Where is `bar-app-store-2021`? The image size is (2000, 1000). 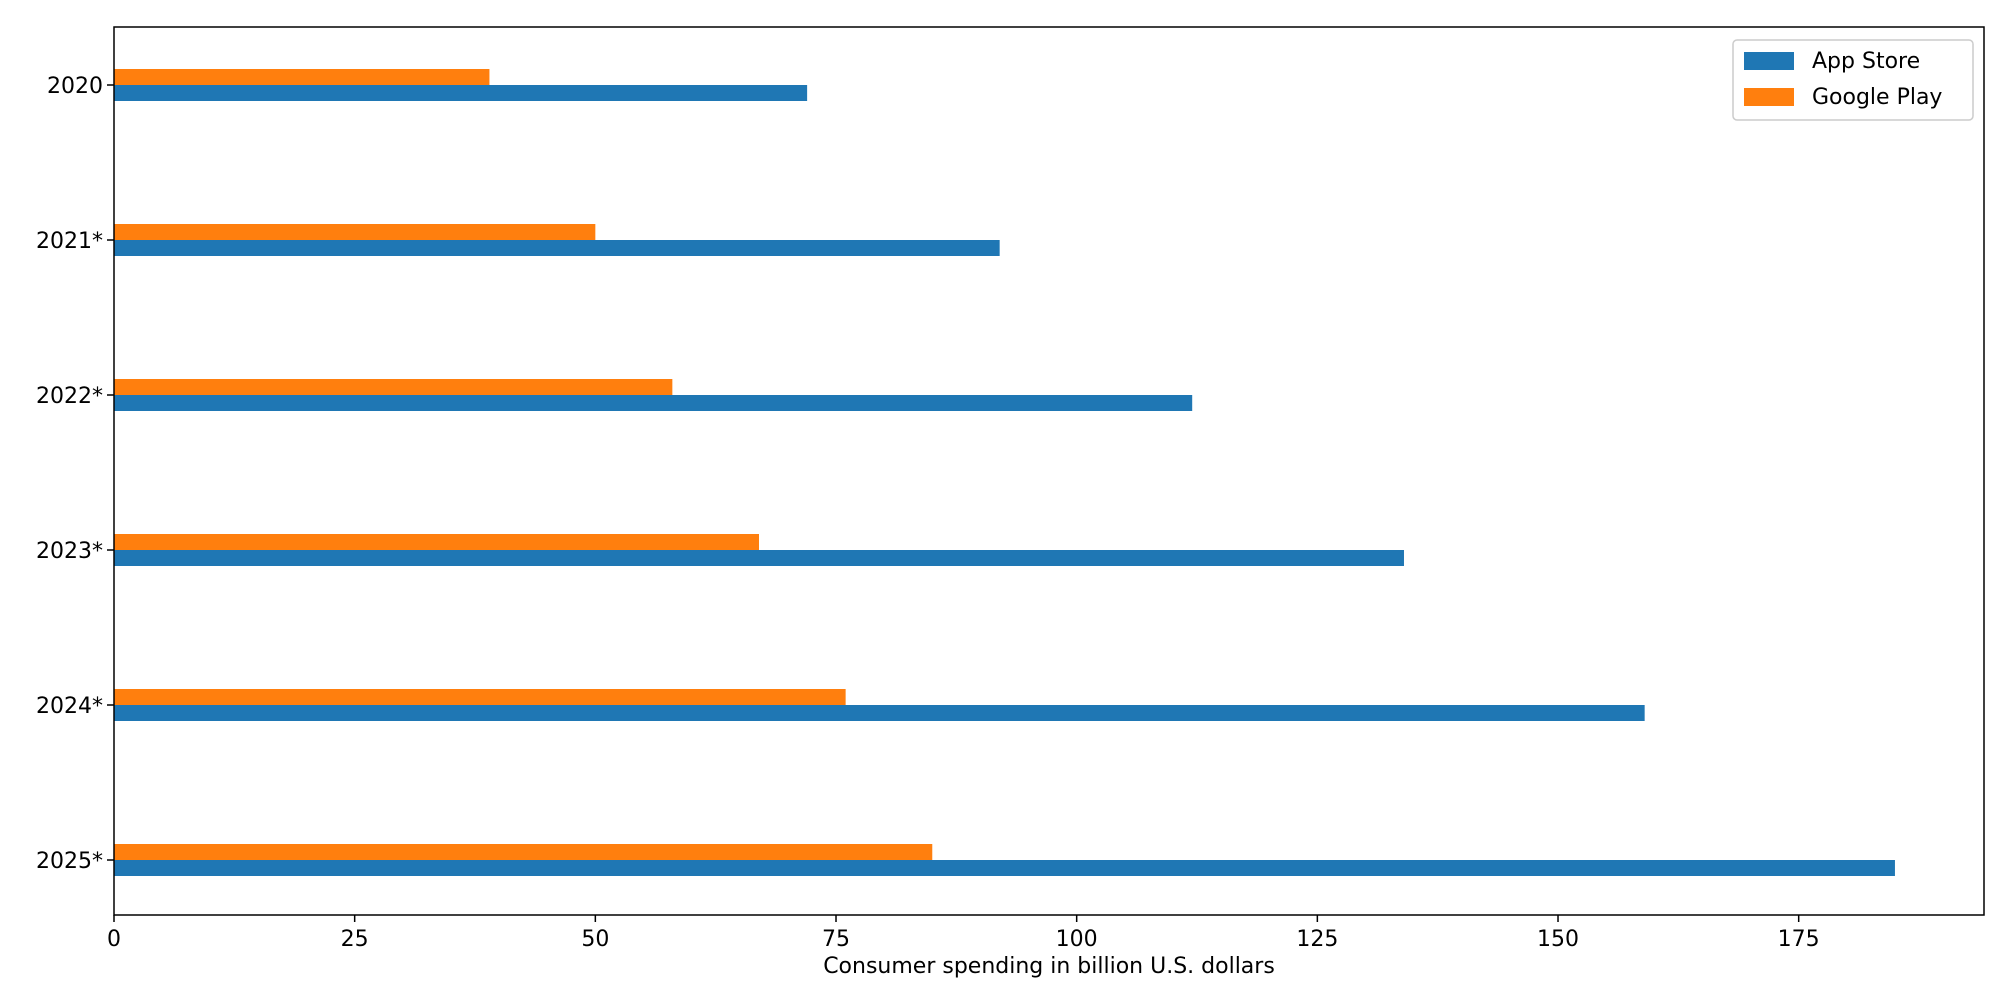
bar-app-store-2021 is located at coordinates (557, 248).